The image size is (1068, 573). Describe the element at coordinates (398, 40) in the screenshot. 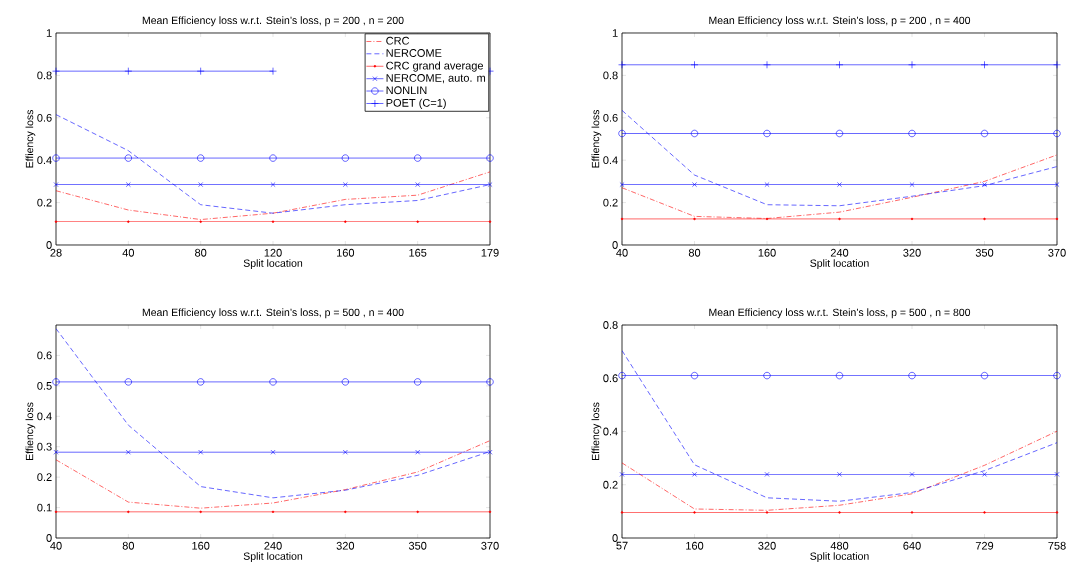

I see `legend-label: CRC` at that location.